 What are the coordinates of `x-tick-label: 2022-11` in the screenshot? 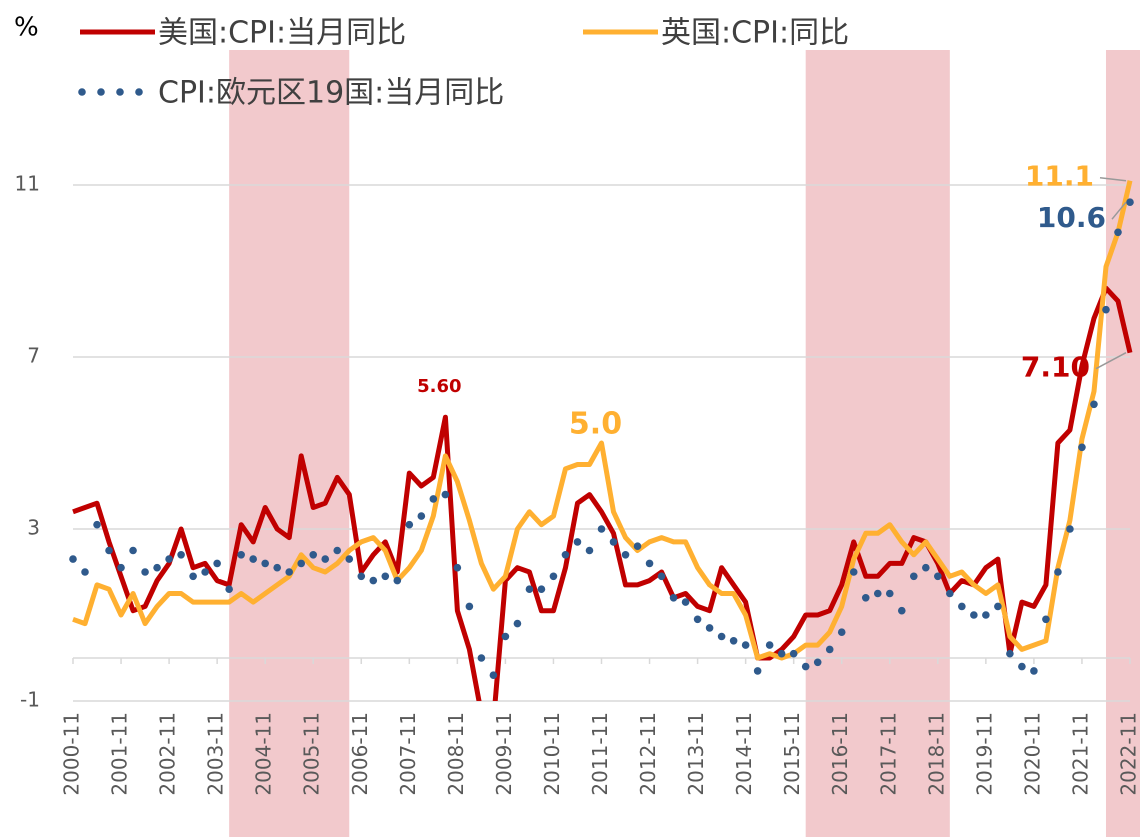 It's located at (1128, 754).